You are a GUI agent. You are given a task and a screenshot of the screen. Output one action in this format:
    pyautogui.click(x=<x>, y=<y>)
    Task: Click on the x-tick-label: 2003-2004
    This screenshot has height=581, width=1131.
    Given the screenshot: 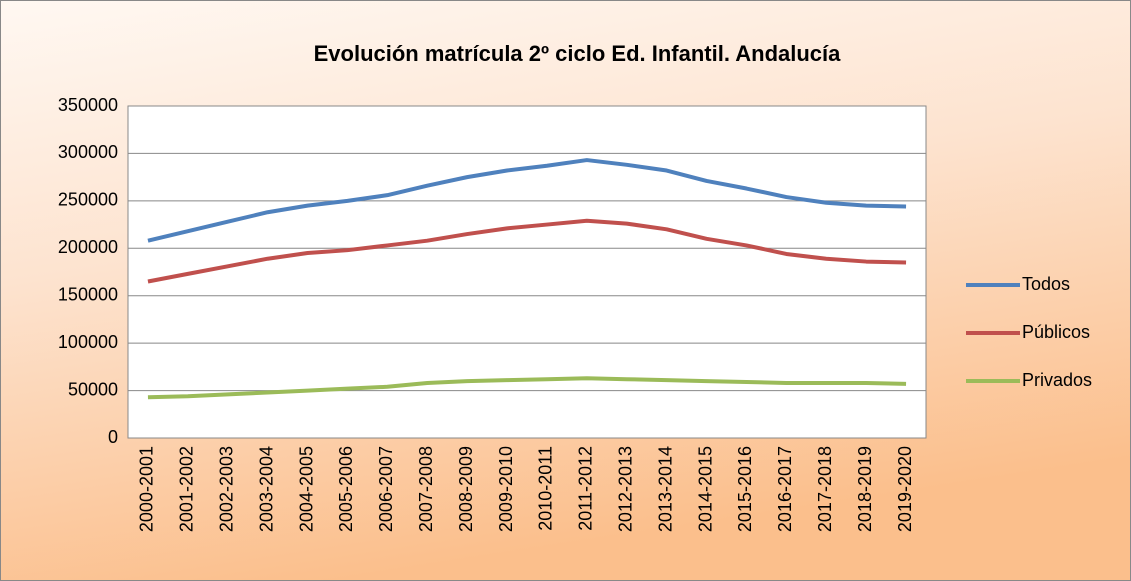 What is the action you would take?
    pyautogui.click(x=266, y=489)
    